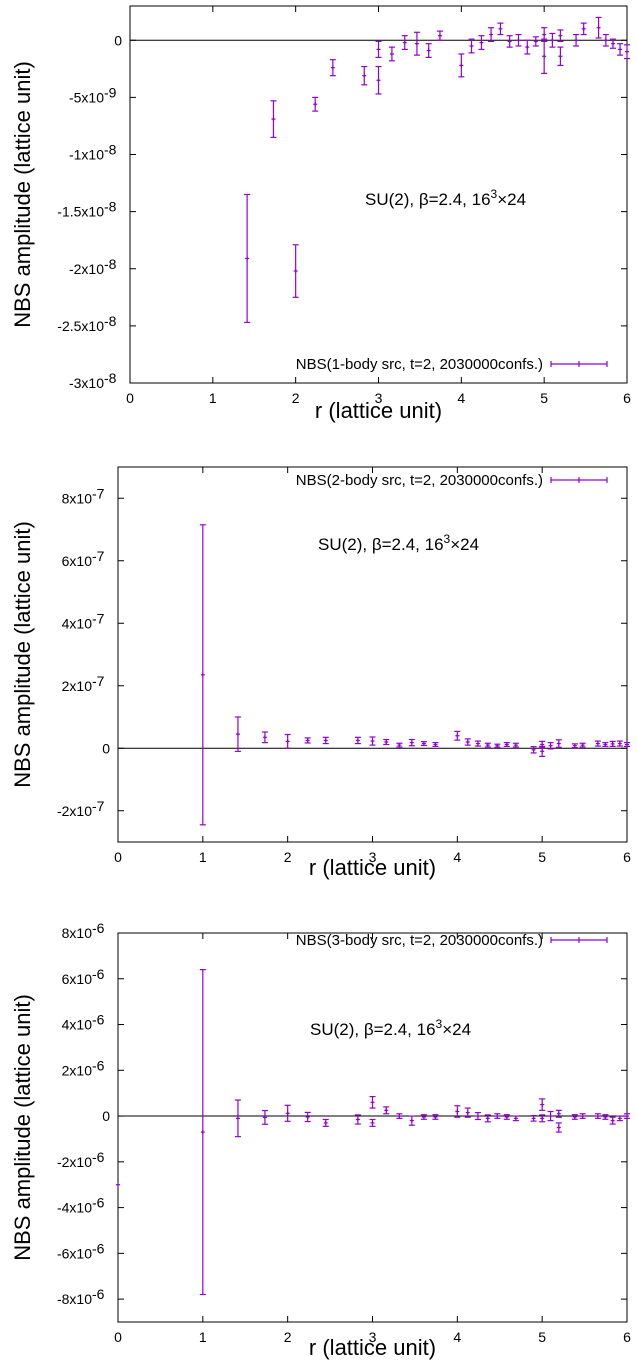  I want to click on y-tick-label: 6x10, so click(77, 979).